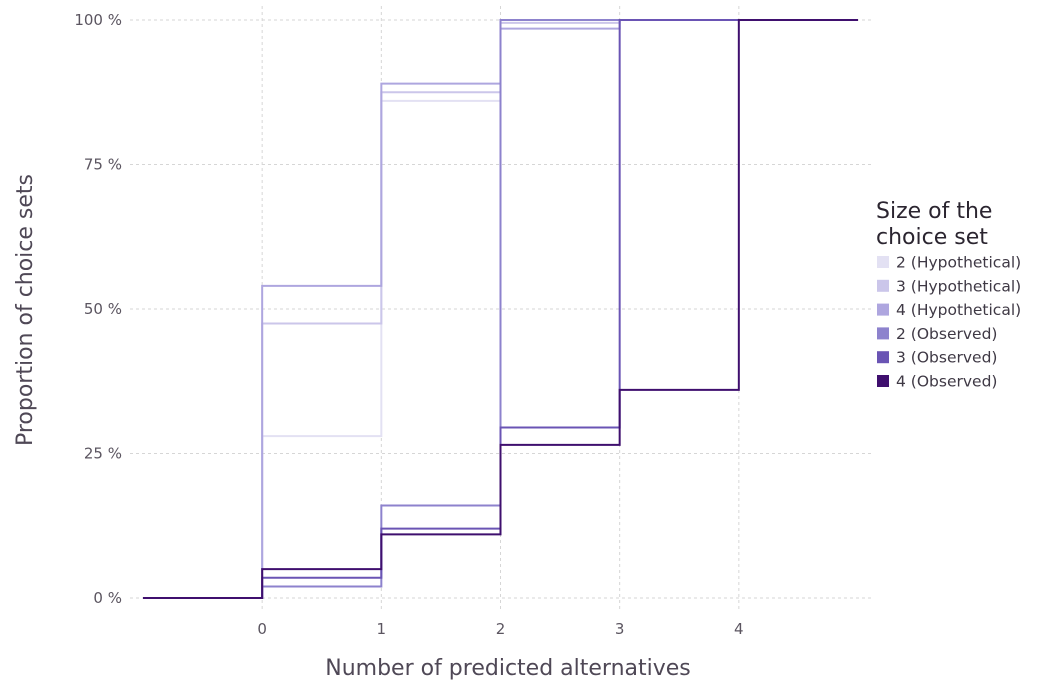 This screenshot has height=683, width=1042. Describe the element at coordinates (946, 382) in the screenshot. I see `legend-label: 4 (Observed)` at that location.